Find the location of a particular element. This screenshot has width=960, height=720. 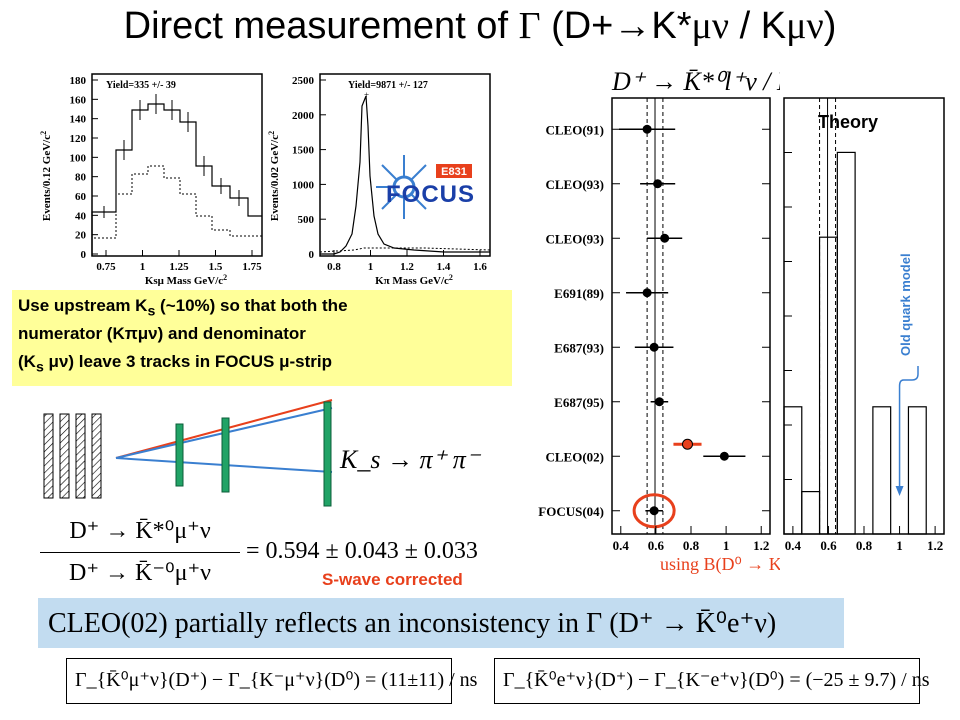

y-tick-label: 2500 is located at coordinates (303, 81).